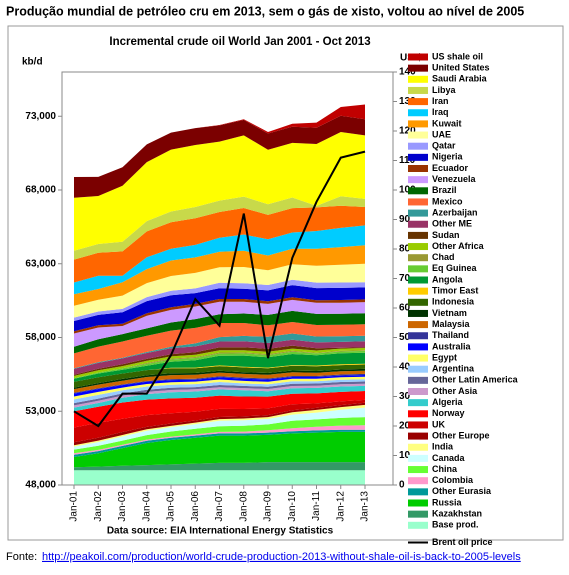 This screenshot has height=575, width=569. What do you see at coordinates (402, 485) in the screenshot?
I see `y2-tick-label: 0` at bounding box center [402, 485].